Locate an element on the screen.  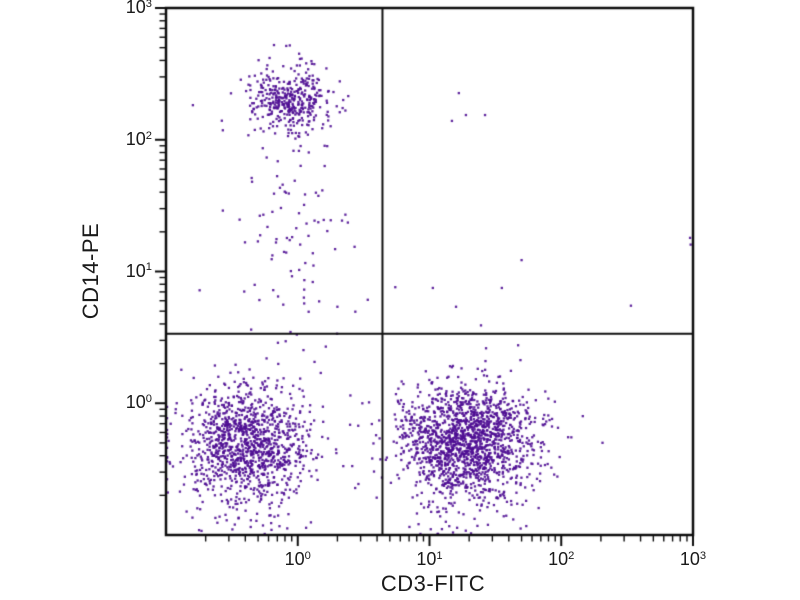
x-tick-label-10e1: 101 is located at coordinates (429, 559).